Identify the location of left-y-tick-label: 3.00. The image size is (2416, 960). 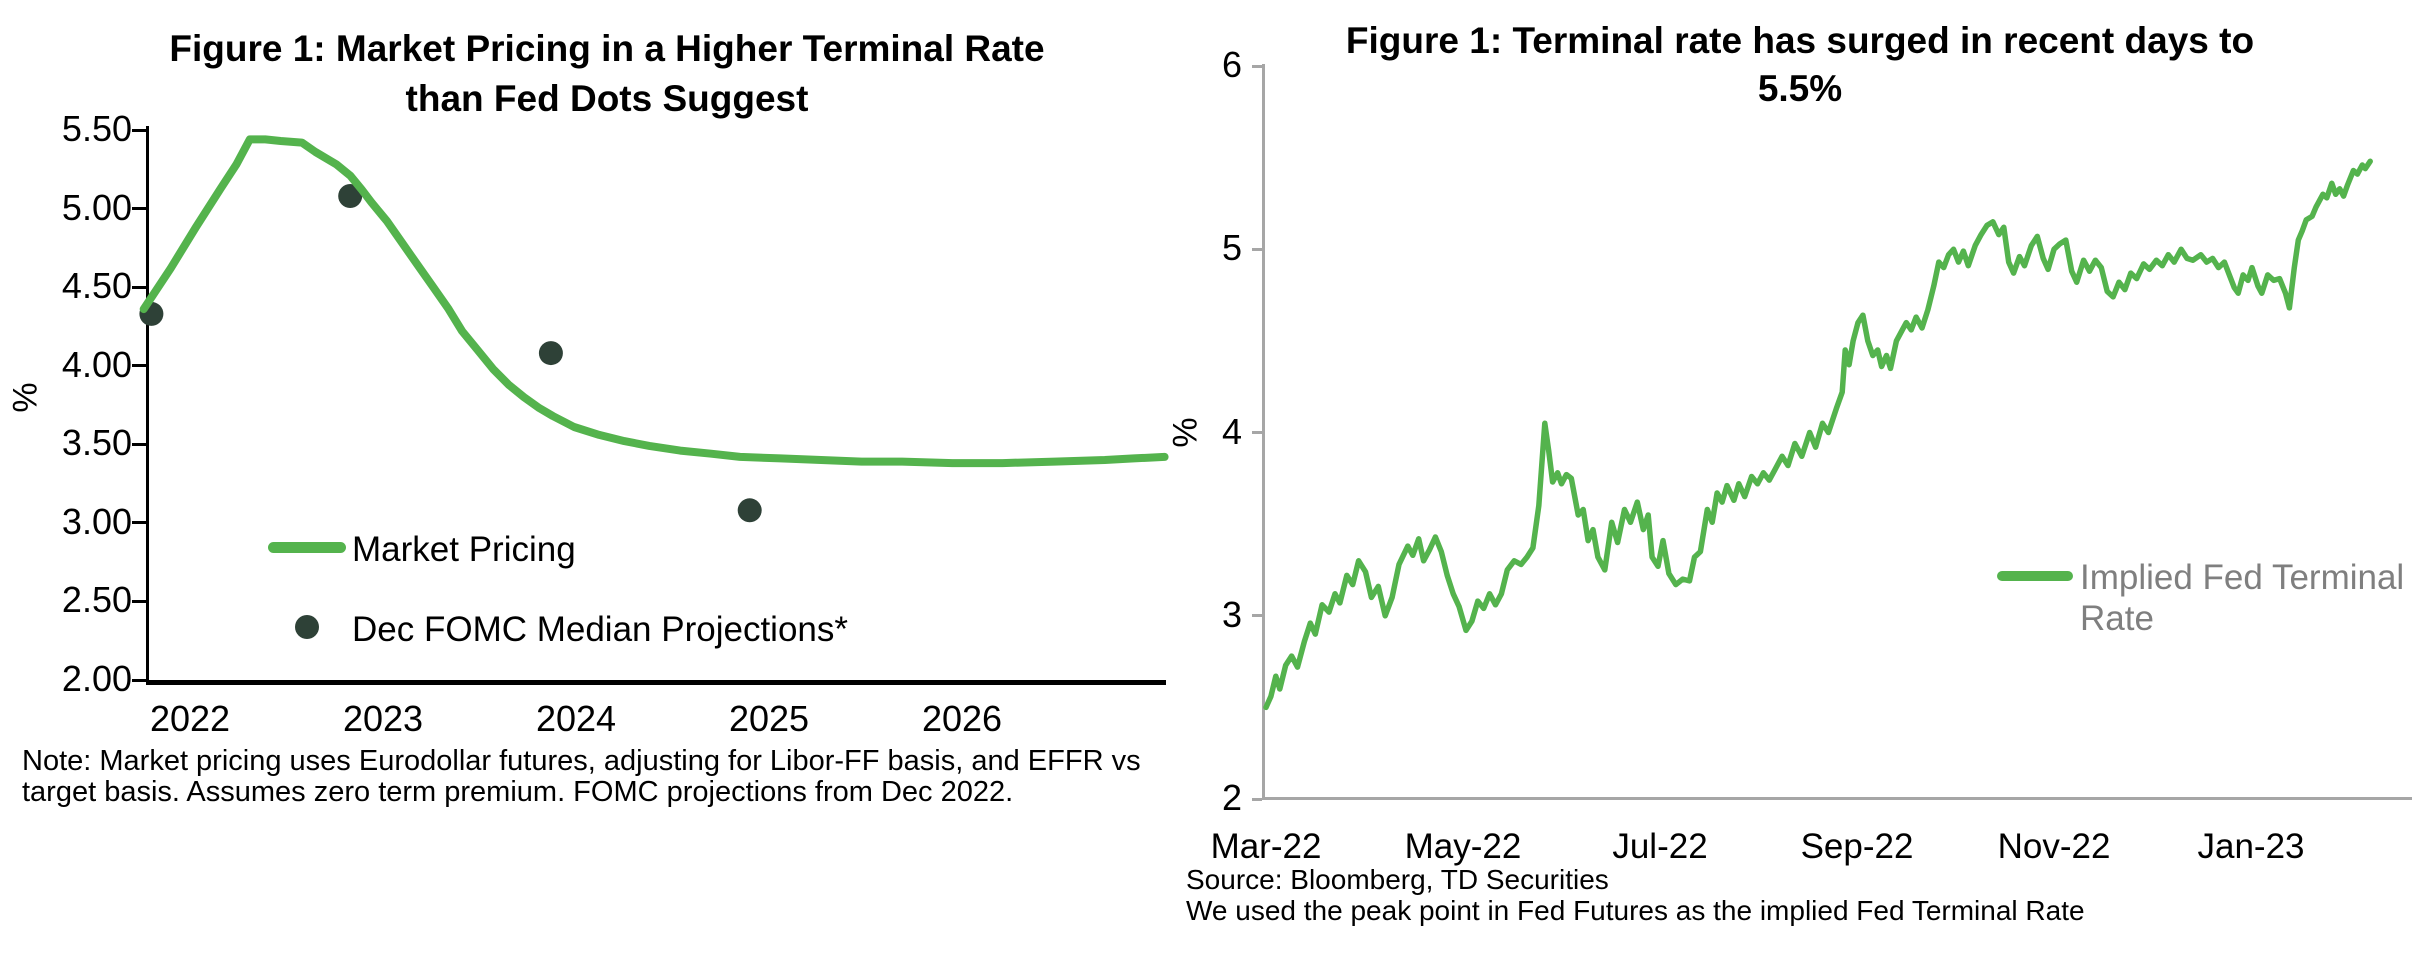
(96, 521).